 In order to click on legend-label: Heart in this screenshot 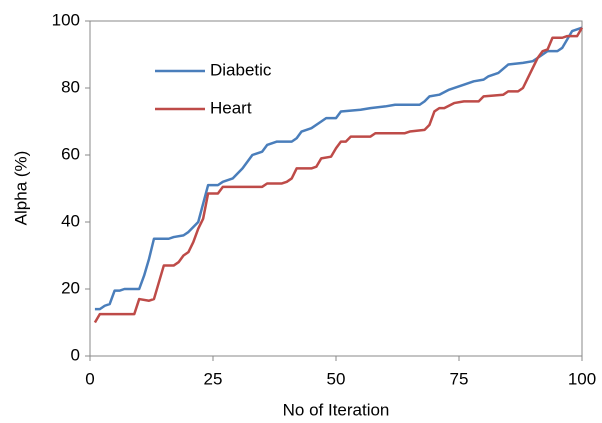, I will do `click(231, 107)`.